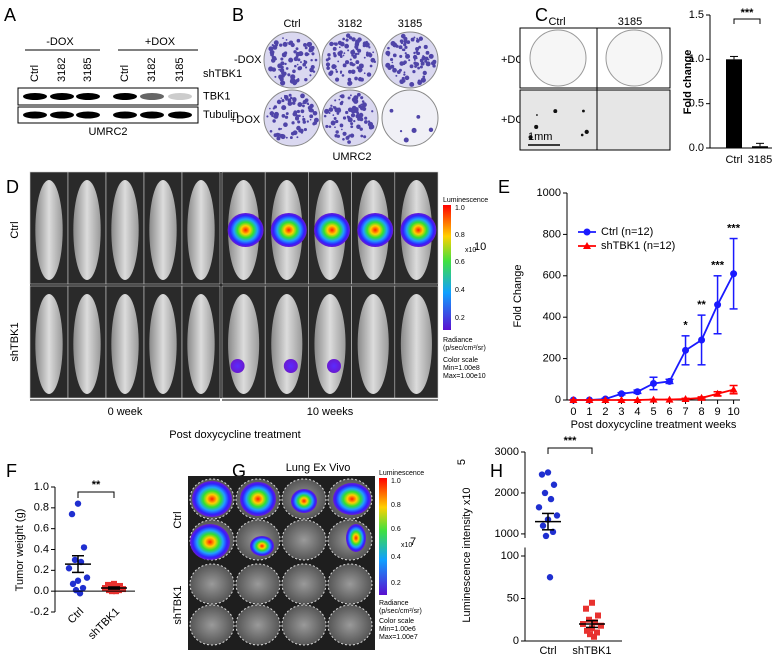 The image size is (775, 657). Describe the element at coordinates (653, 412) in the screenshot. I see `x-tick-label: 5` at that location.